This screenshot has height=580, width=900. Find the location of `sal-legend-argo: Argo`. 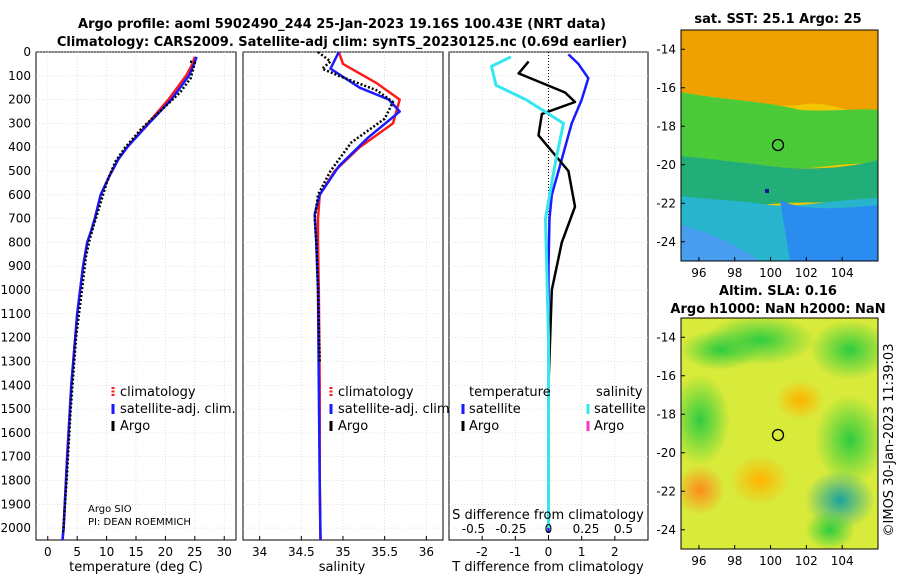

sal-legend-argo: Argo is located at coordinates (353, 426).